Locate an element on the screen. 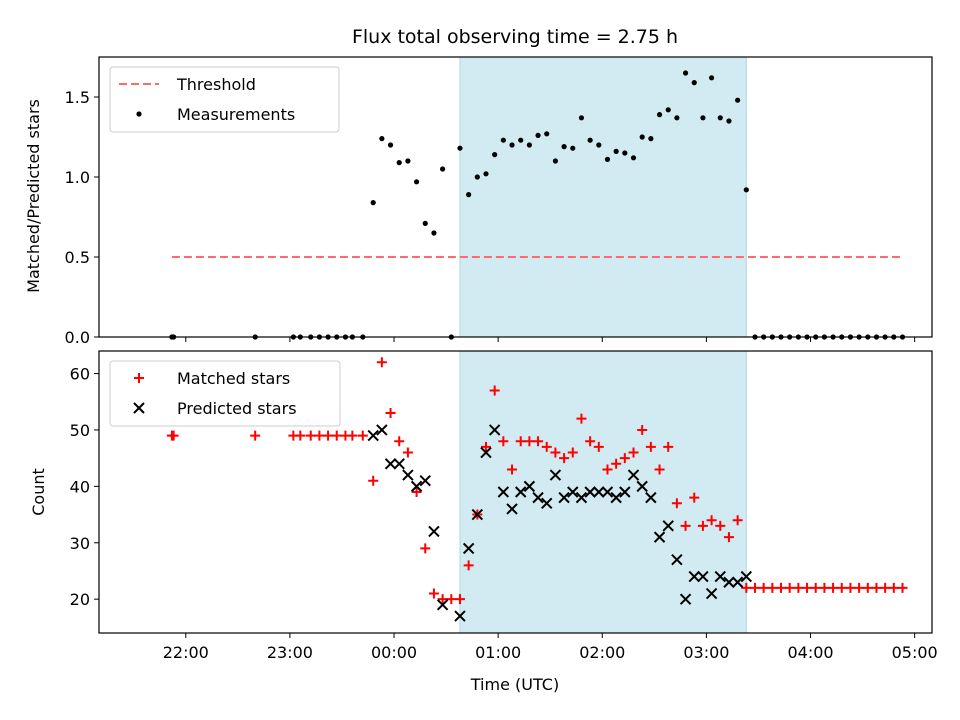 The width and height of the screenshot is (960, 720). count-y-tick-label: 40 is located at coordinates (80, 486).